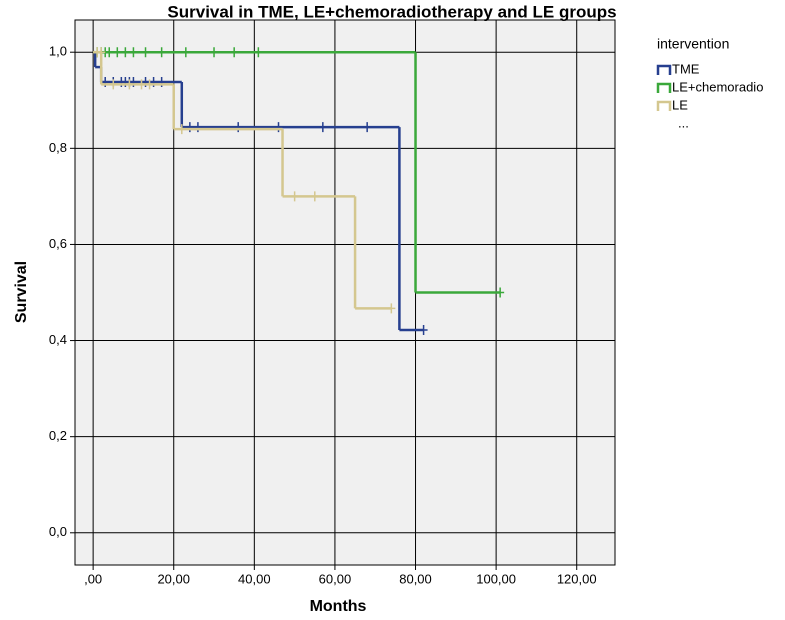  What do you see at coordinates (58, 147) in the screenshot?
I see `y-tick-label: 0,8` at bounding box center [58, 147].